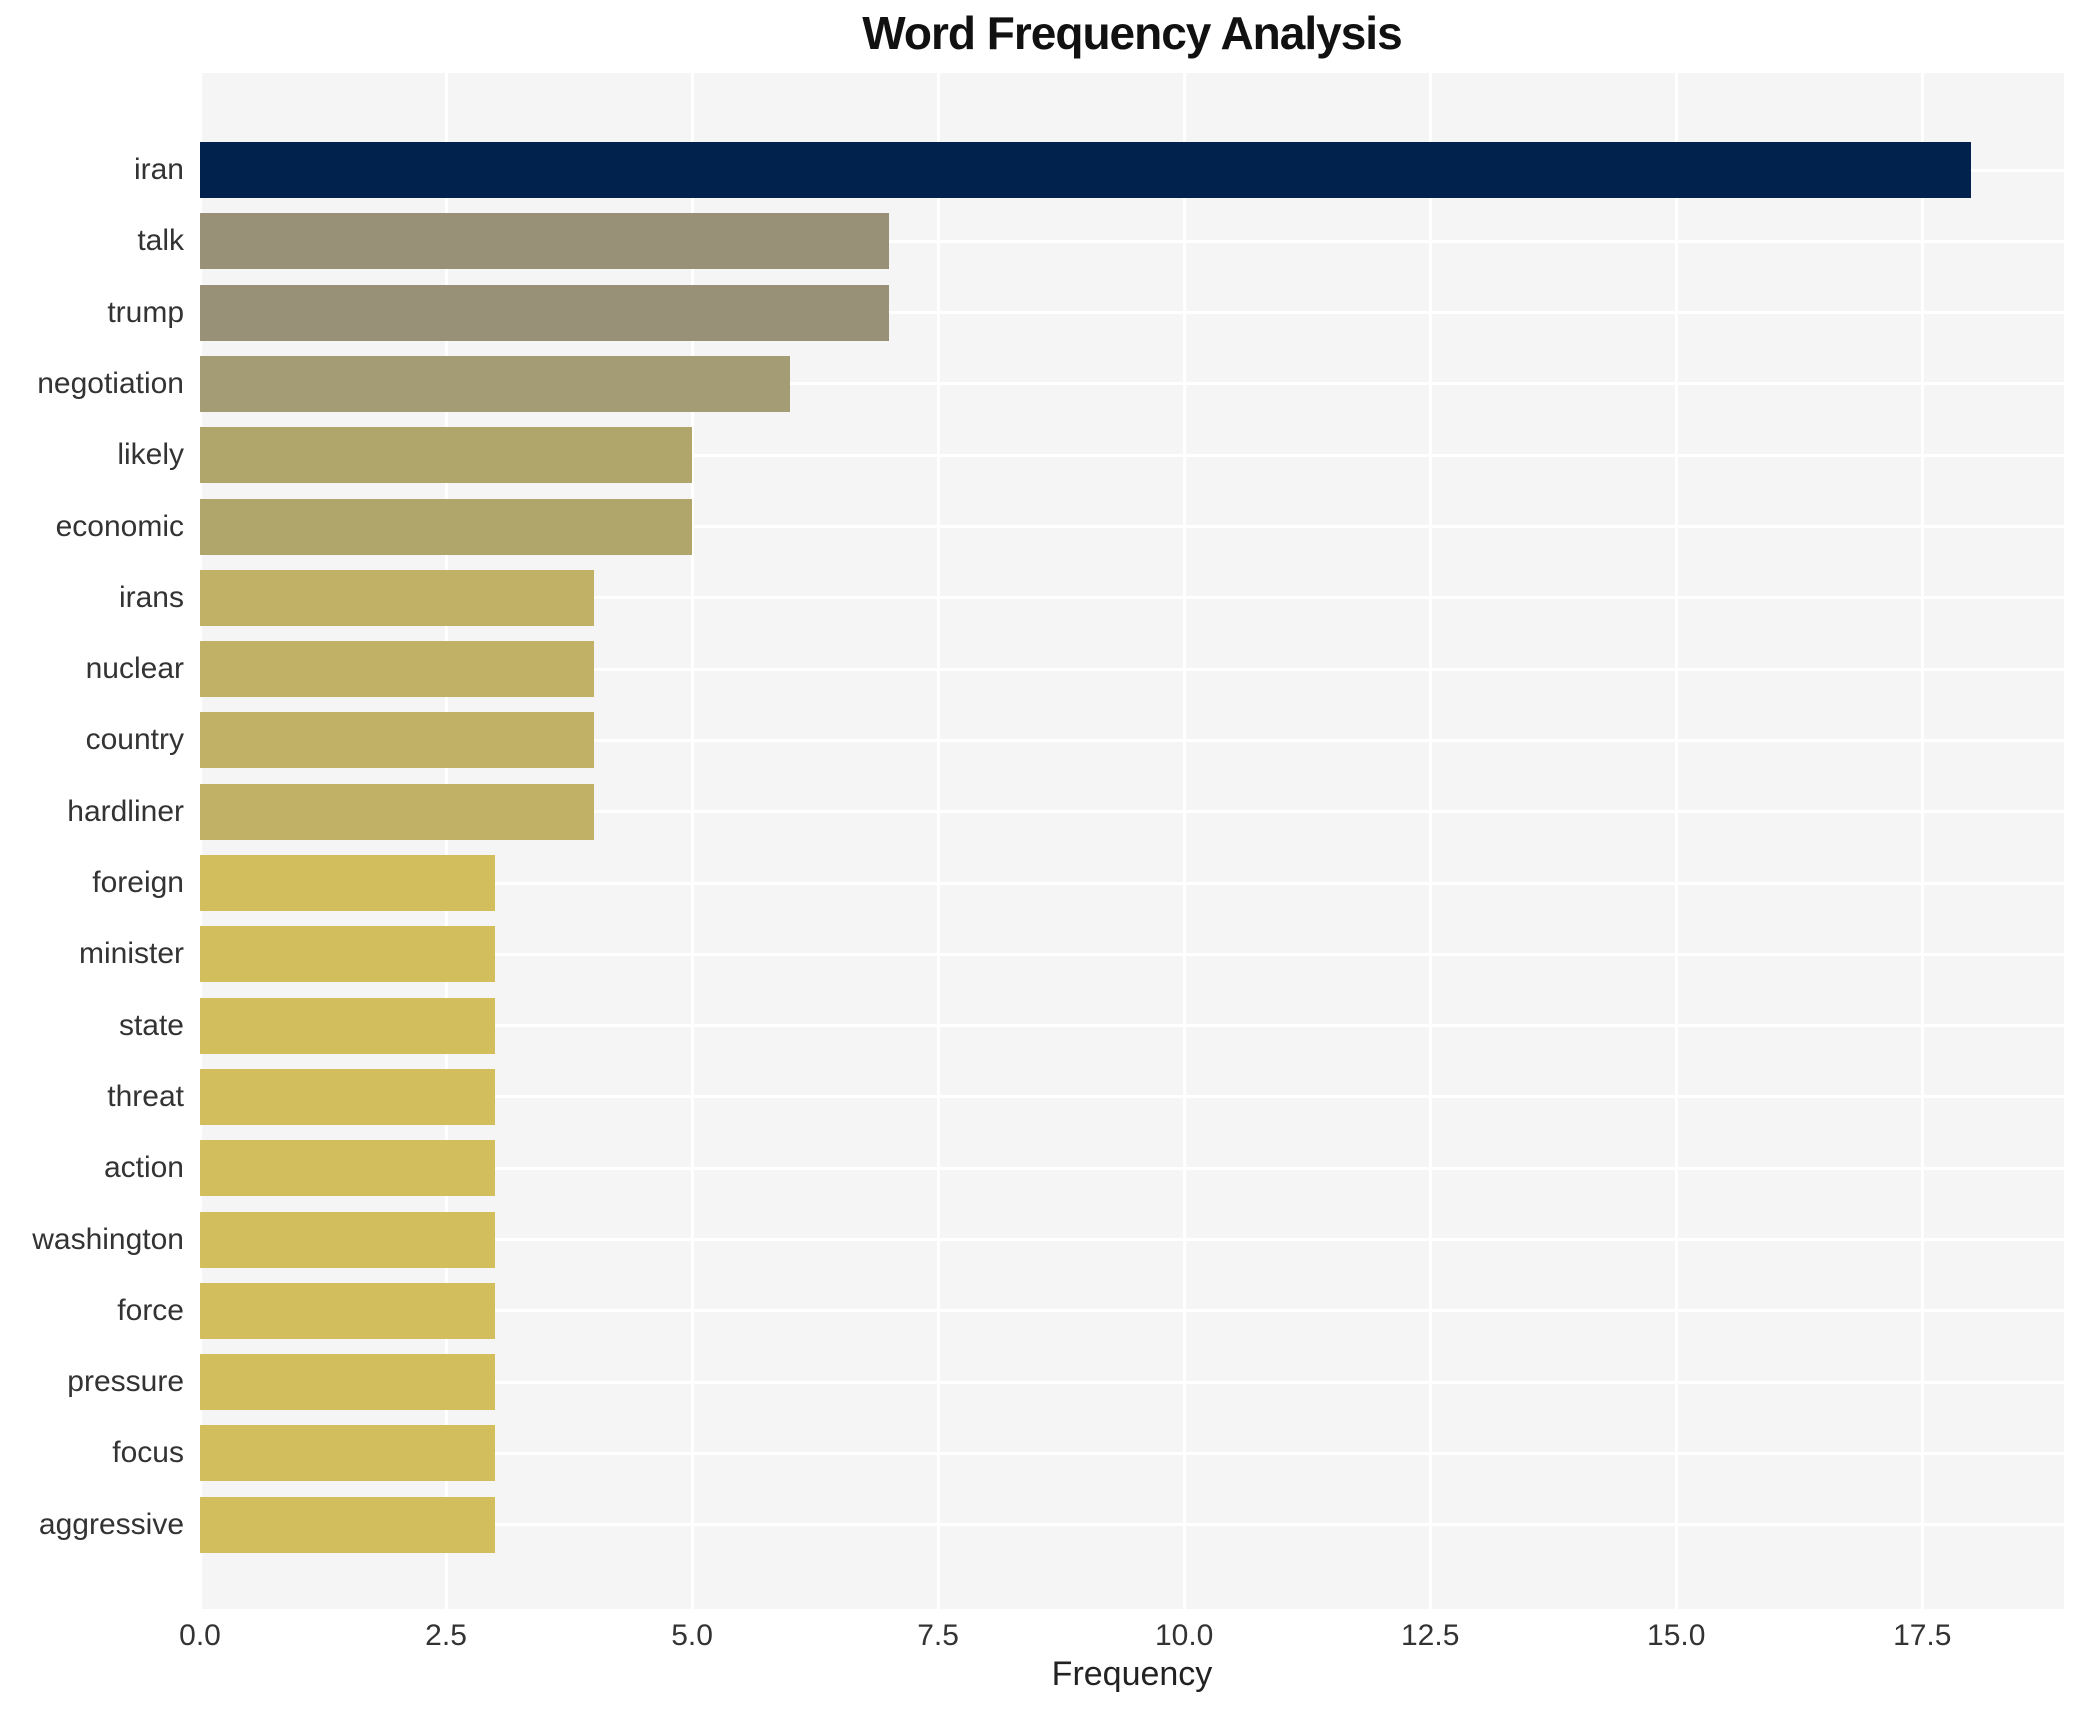 This screenshot has width=2078, height=1710. I want to click on x-tick-label-5.0: 5.0, so click(692, 1635).